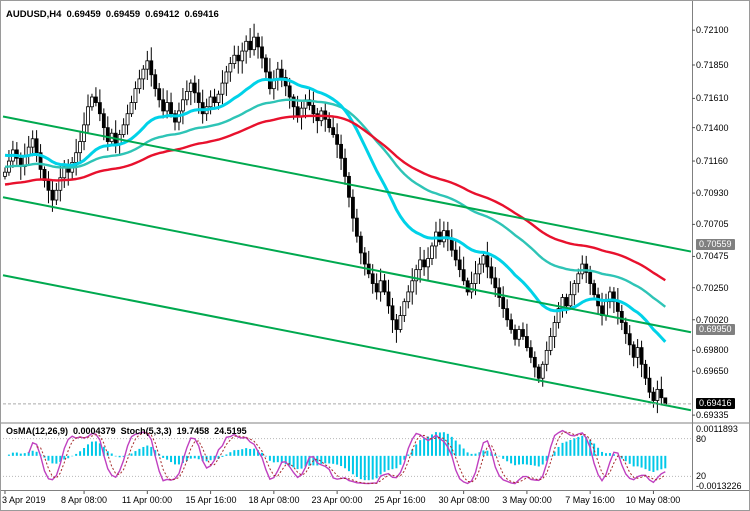  I want to click on stoch-low-level-label: 20, so click(701, 476).